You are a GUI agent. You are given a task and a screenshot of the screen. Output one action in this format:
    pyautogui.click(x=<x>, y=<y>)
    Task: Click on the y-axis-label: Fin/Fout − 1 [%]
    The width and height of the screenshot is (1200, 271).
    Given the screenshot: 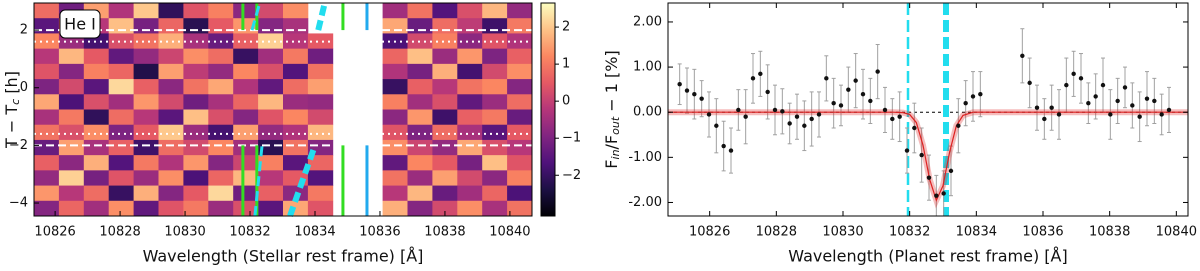 What is the action you would take?
    pyautogui.click(x=612, y=109)
    